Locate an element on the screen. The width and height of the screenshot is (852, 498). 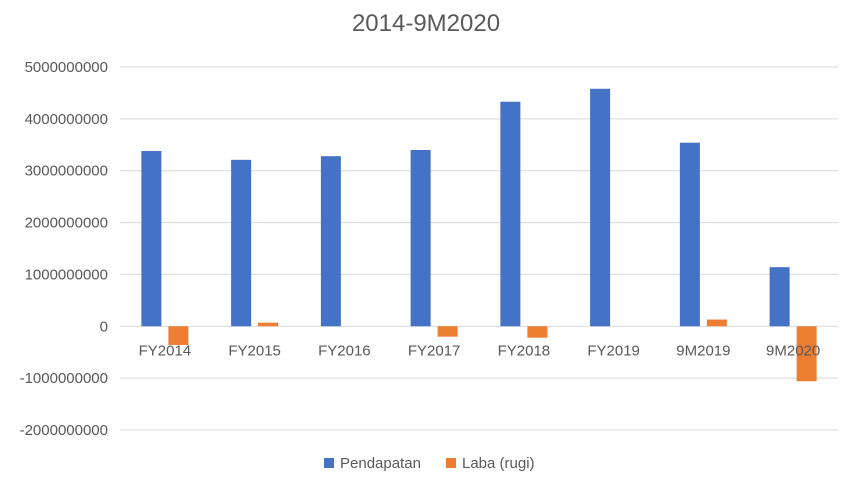
y-tick-label: -1000000000 is located at coordinates (64, 378).